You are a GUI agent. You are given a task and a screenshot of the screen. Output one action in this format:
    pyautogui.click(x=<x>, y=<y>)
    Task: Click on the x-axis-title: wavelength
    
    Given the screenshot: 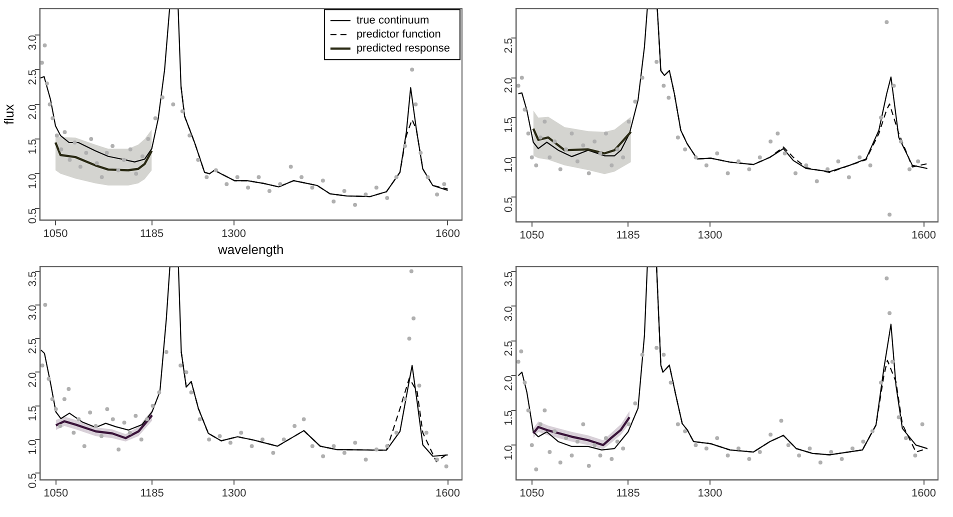 What is the action you would take?
    pyautogui.click(x=250, y=249)
    